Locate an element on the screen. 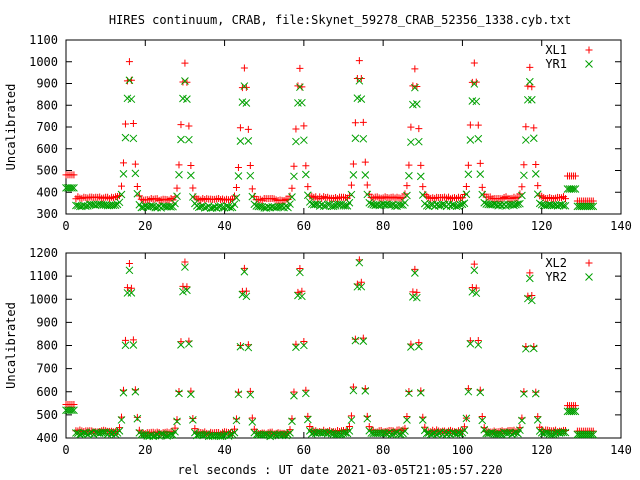 This screenshot has height=480, width=640. y-tick-label: 700 is located at coordinates (47, 369).